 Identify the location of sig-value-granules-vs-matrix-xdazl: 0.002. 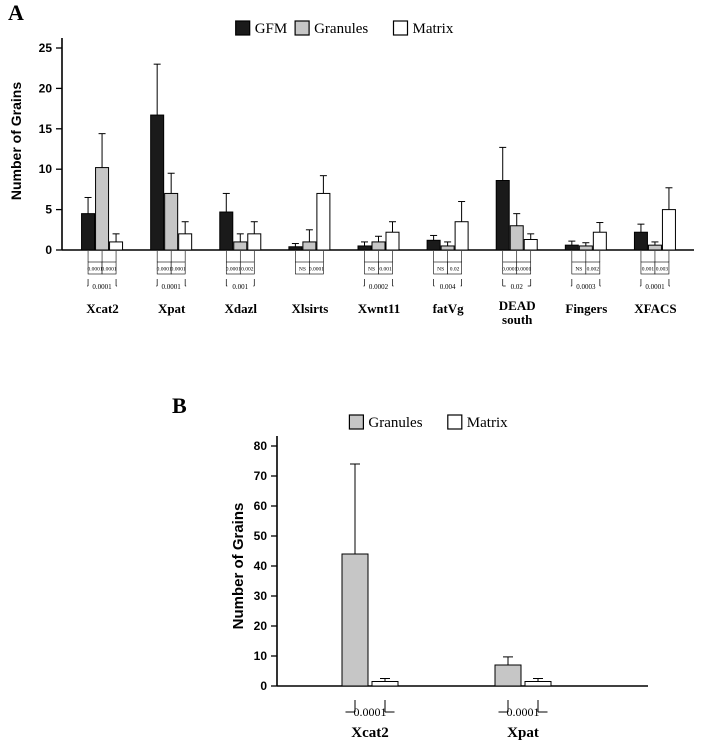
(247, 270).